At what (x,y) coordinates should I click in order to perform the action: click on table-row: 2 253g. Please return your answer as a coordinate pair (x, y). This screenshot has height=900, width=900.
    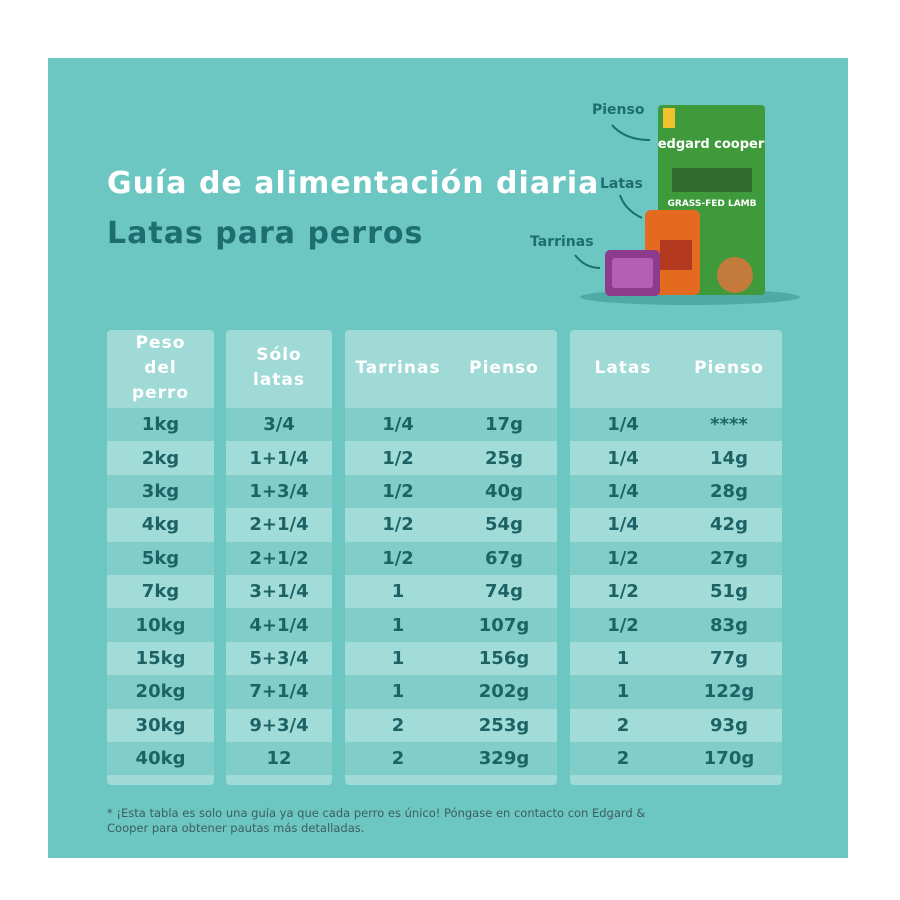
    Looking at the image, I should click on (451, 725).